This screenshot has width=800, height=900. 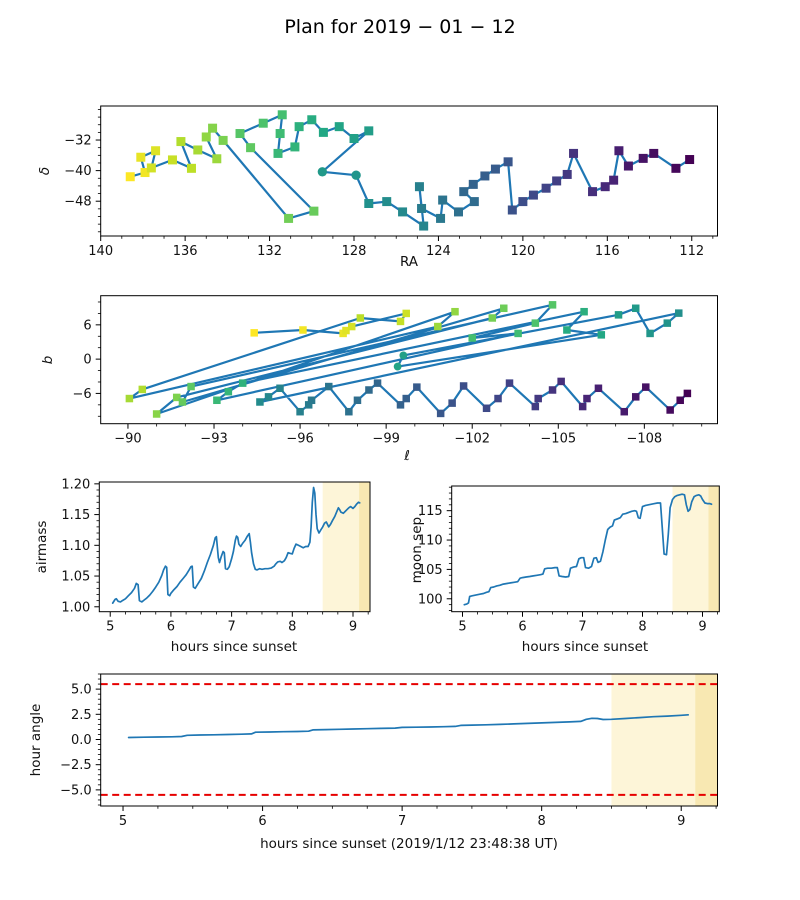 What do you see at coordinates (45, 171) in the screenshot?
I see `y-axis-label: δ` at bounding box center [45, 171].